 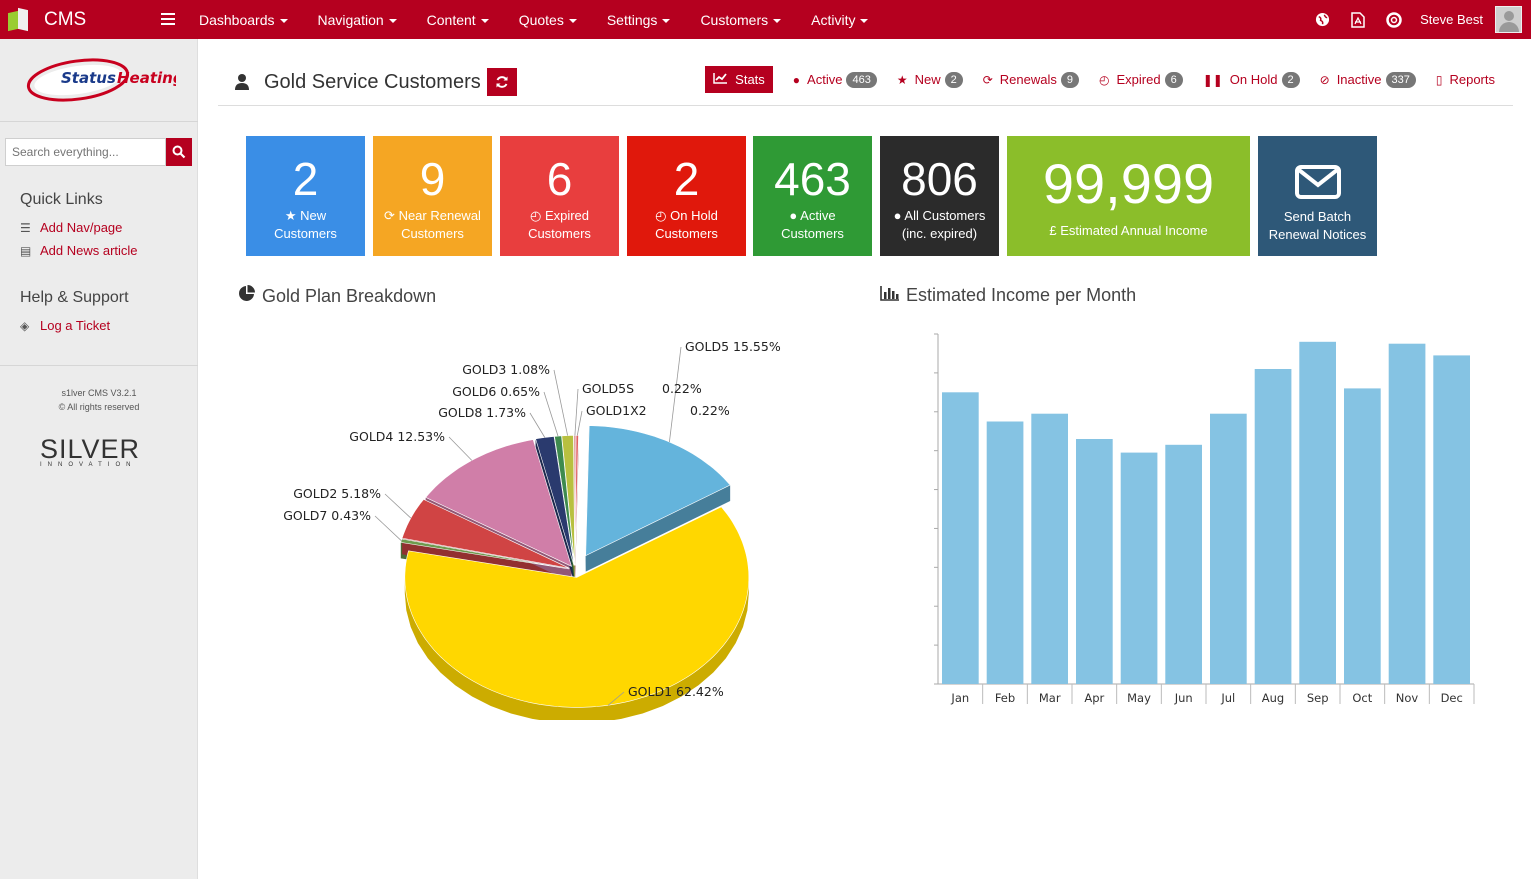 I want to click on menu-dashboards: Dashboards, so click(x=243, y=20).